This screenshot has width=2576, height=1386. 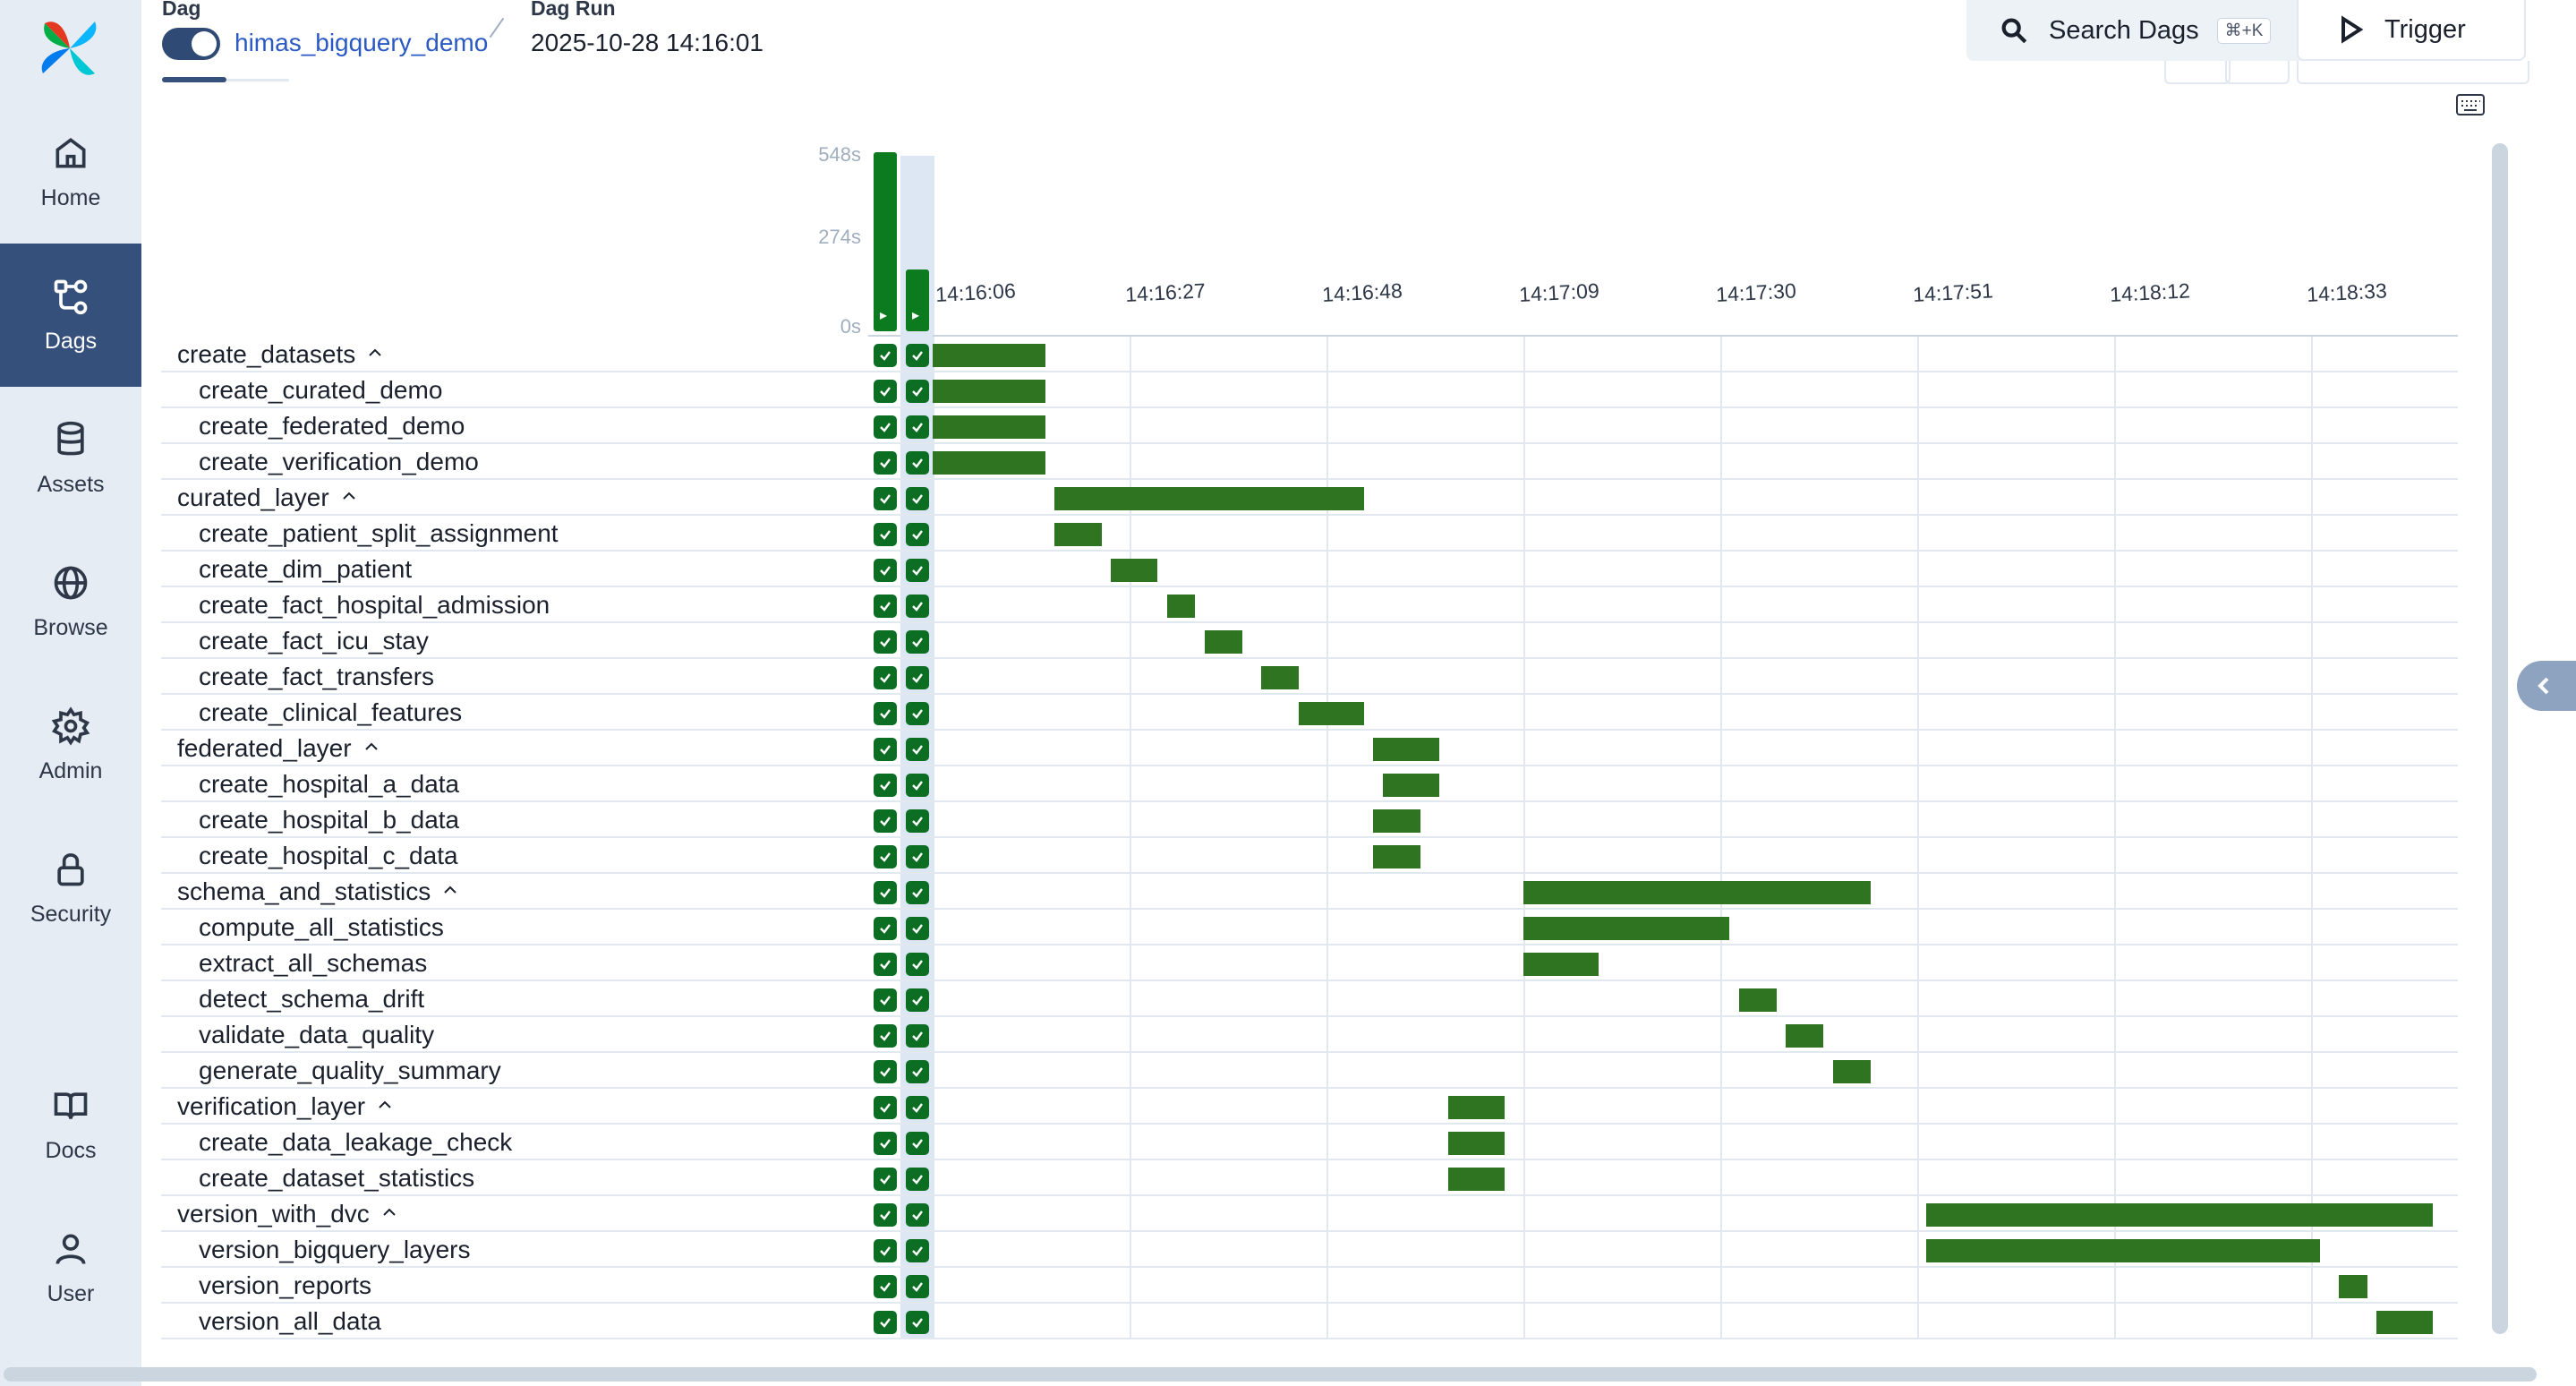 What do you see at coordinates (1309, 1321) in the screenshot?
I see `task-row: version_all_data` at bounding box center [1309, 1321].